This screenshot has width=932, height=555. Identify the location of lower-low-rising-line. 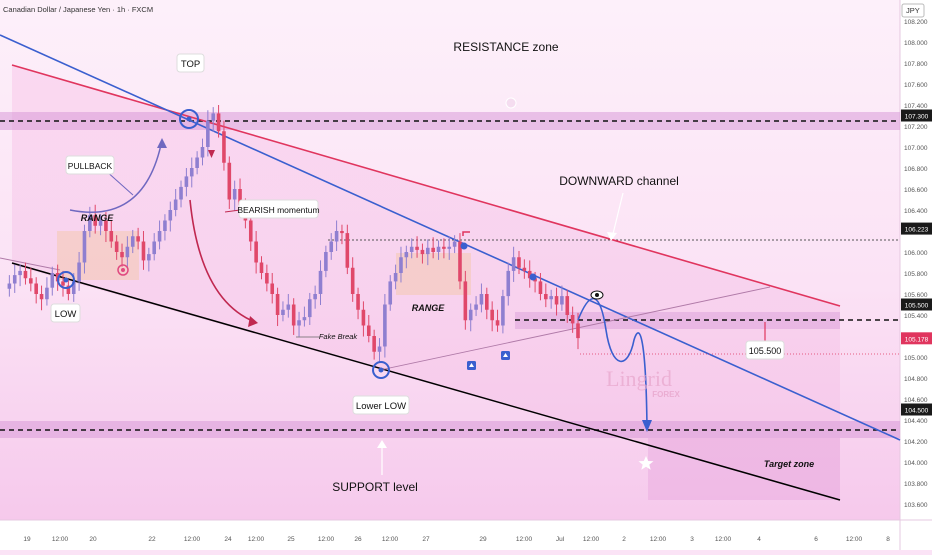
(575, 328).